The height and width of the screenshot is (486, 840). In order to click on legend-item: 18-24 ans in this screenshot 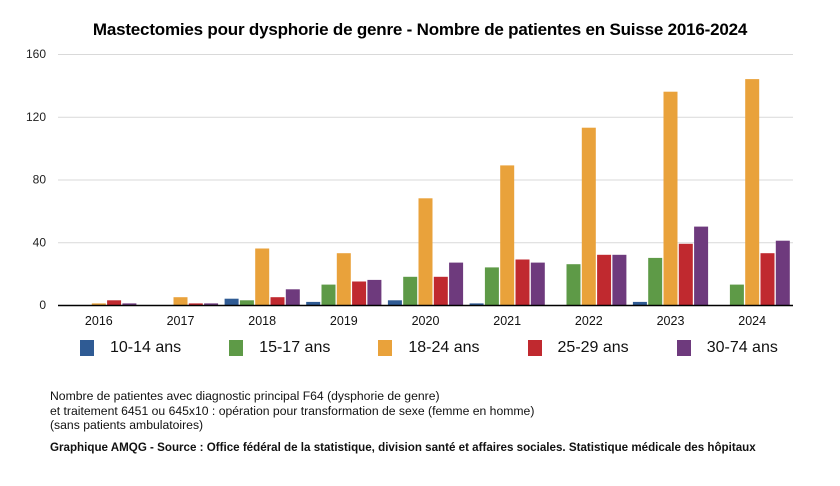, I will do `click(429, 348)`.